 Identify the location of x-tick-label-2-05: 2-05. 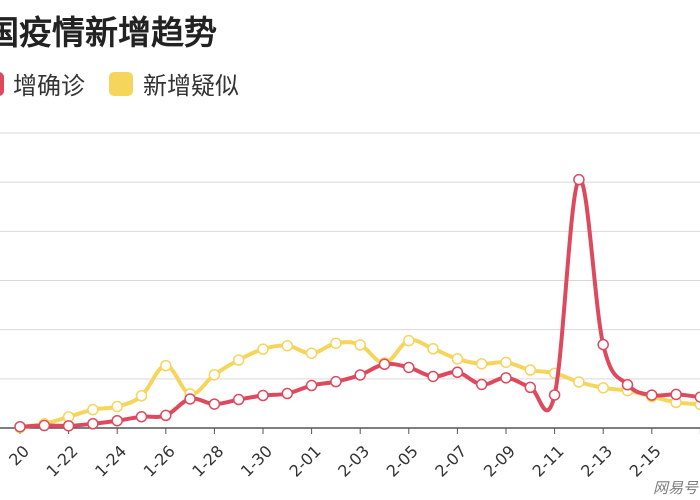
(402, 461).